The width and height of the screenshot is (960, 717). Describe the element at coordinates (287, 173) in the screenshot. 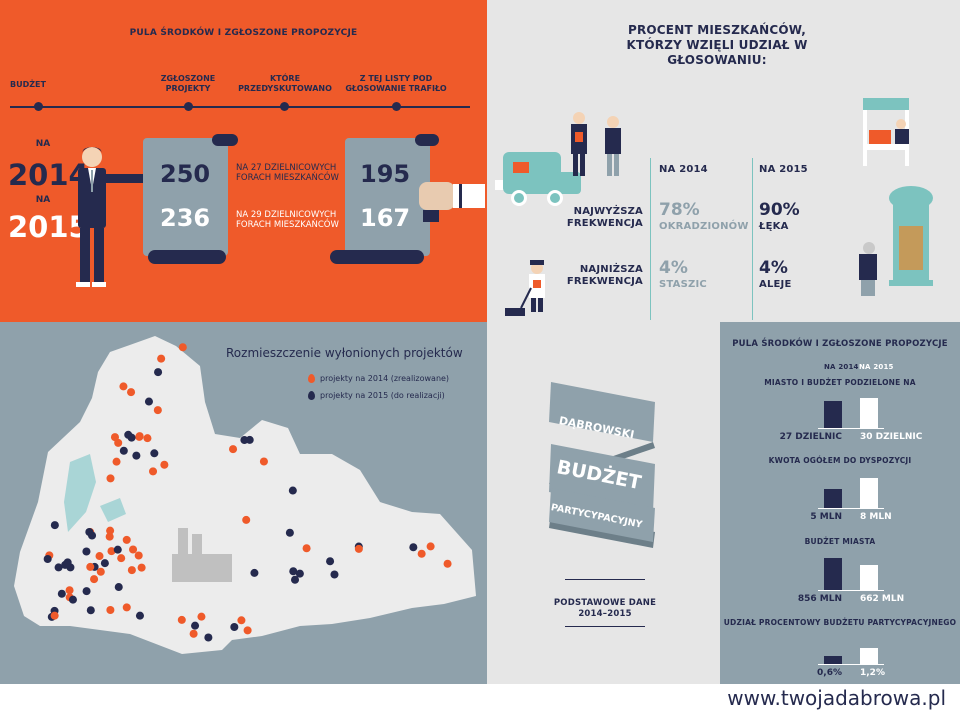

I see `discussed-2014-text: NA 27 DZIELNICOWYCH FORACH MIESZKAŃCÓW` at that location.